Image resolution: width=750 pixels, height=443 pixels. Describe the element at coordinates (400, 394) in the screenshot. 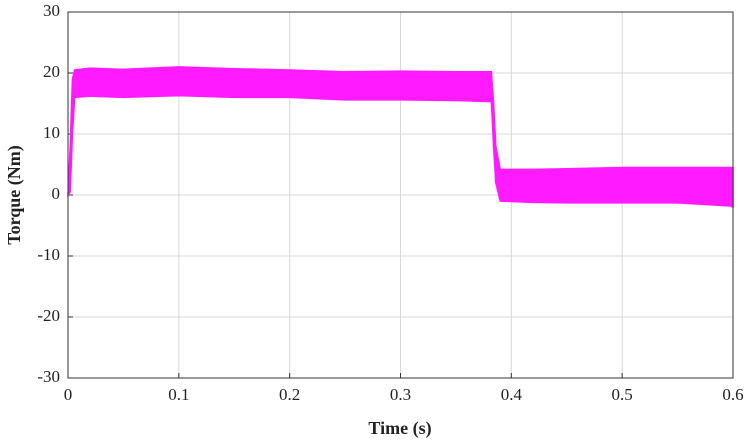

I see `x-tick-label: 0.3` at that location.